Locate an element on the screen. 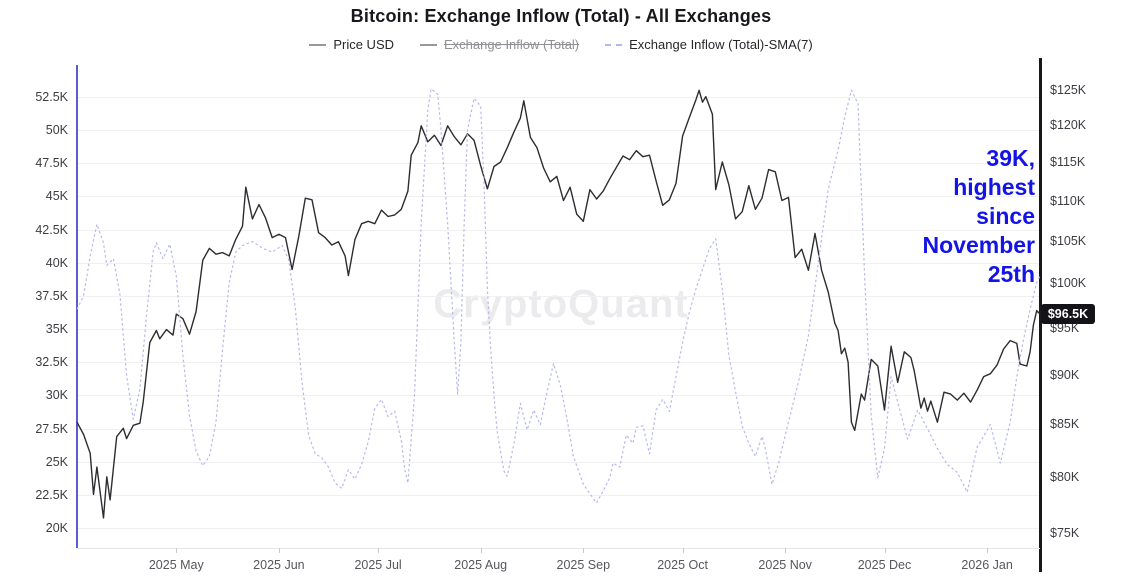 The height and width of the screenshot is (577, 1122). legend-item-price-usd: Price USD is located at coordinates (351, 44).